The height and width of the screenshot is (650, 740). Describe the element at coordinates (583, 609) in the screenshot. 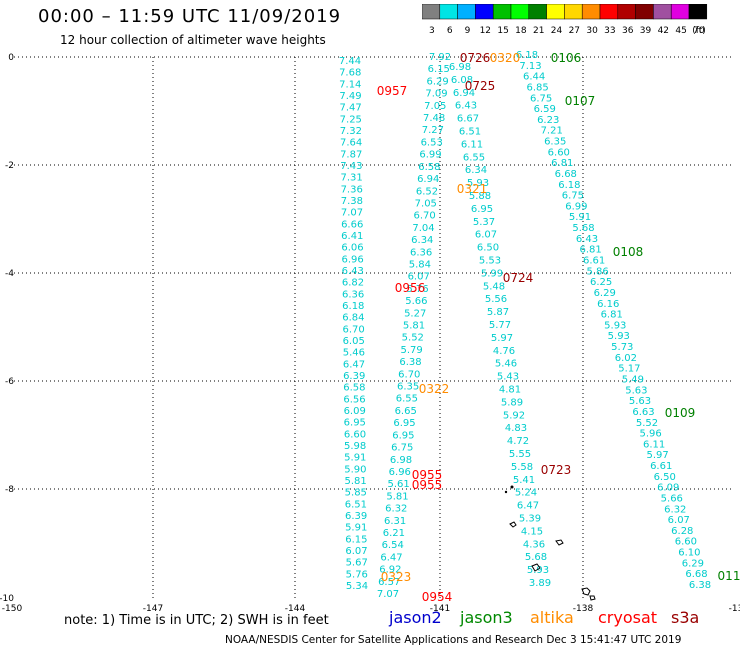

I see `lon-label: -138` at that location.